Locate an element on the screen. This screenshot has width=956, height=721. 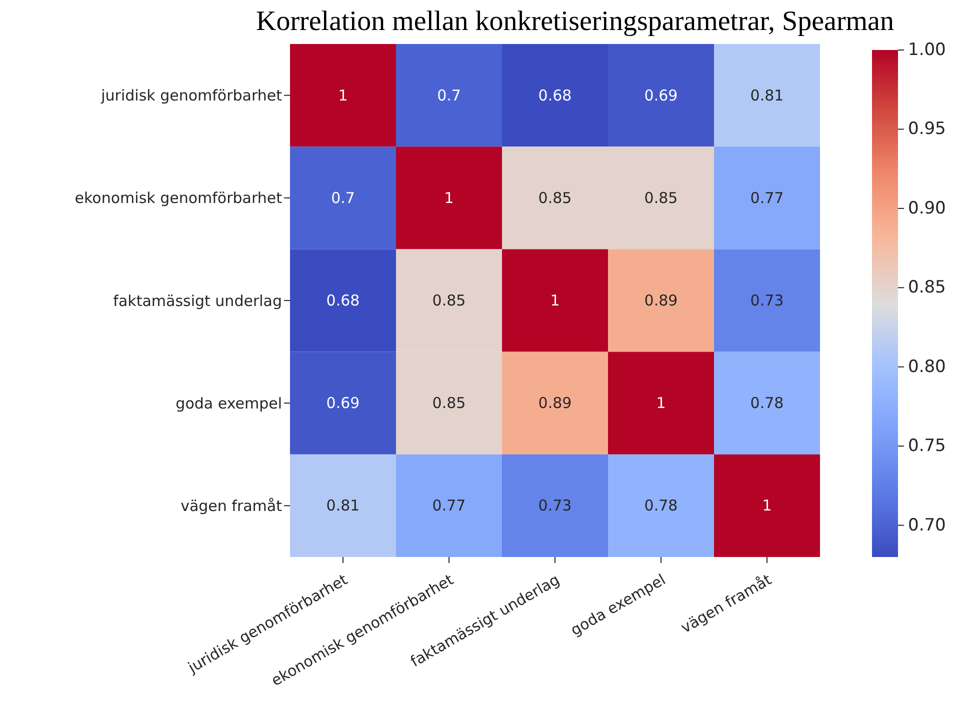
color-bar-label: 0.80 is located at coordinates (927, 366).